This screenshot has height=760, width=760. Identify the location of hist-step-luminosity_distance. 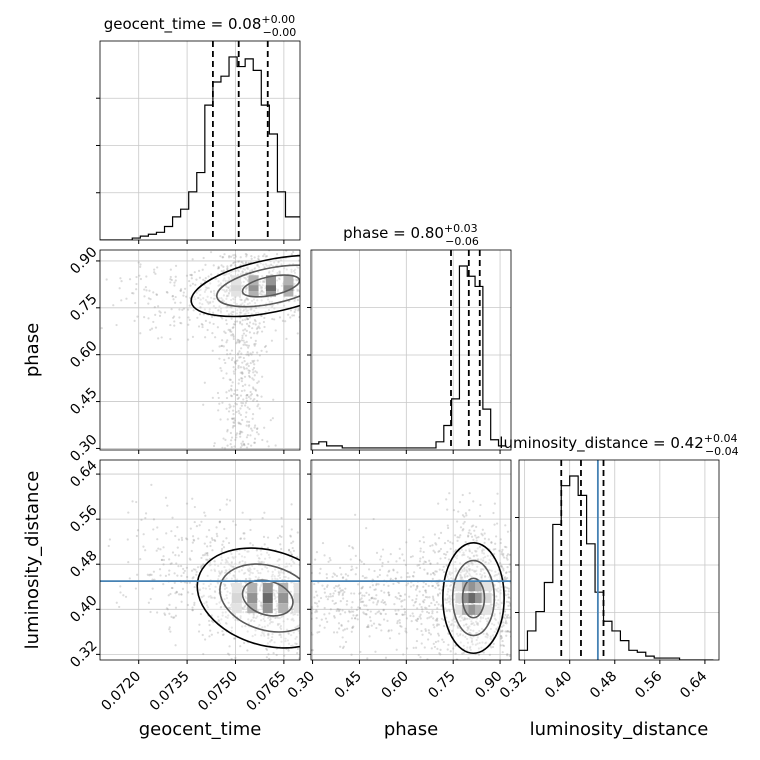
(616, 567).